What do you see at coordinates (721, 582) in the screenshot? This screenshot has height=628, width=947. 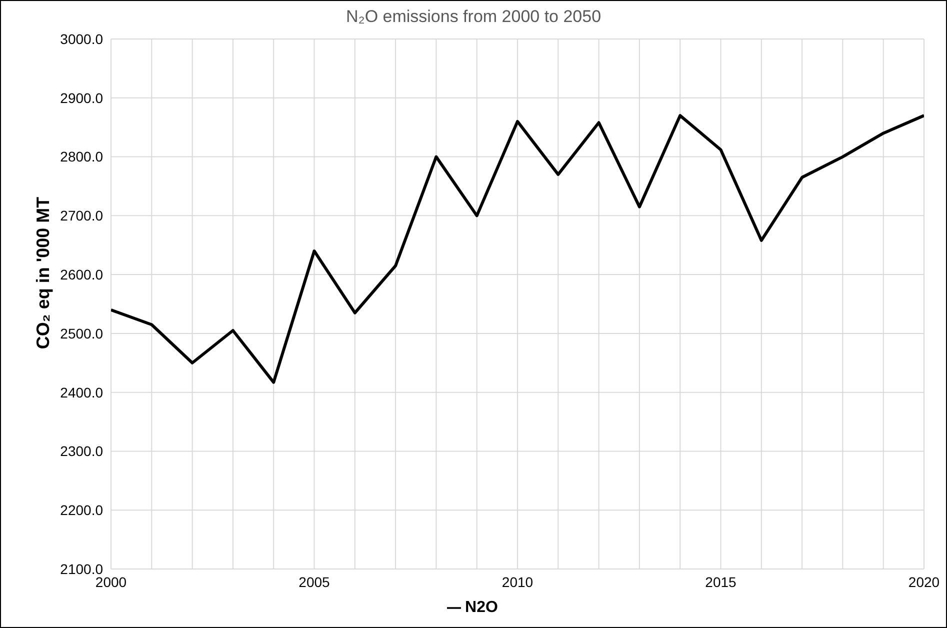 I see `x-tick-label: 2015` at bounding box center [721, 582].